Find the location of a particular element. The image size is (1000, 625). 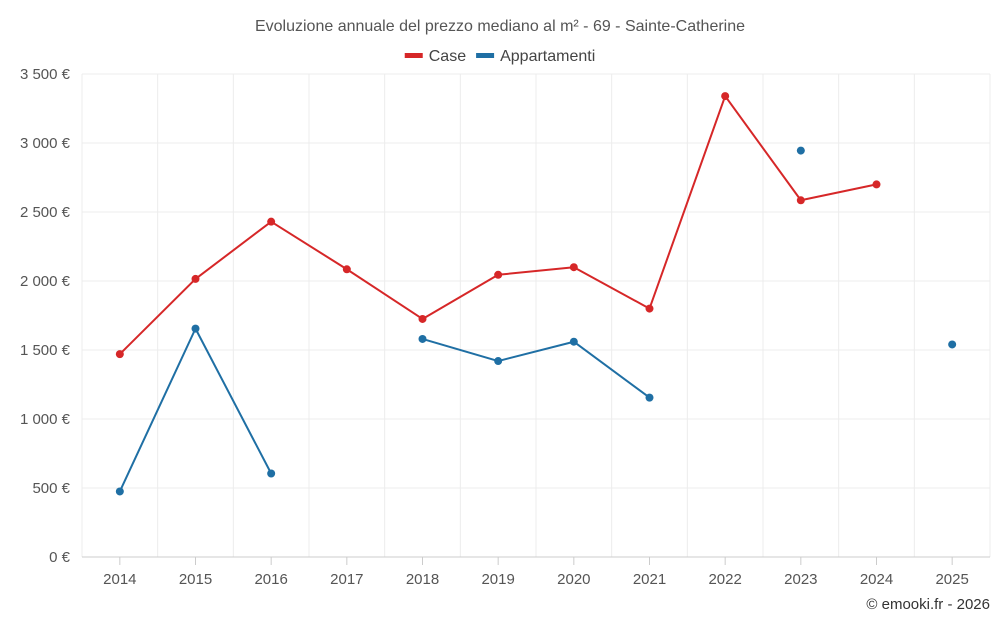

x-tick-label: 2020 is located at coordinates (573, 579).